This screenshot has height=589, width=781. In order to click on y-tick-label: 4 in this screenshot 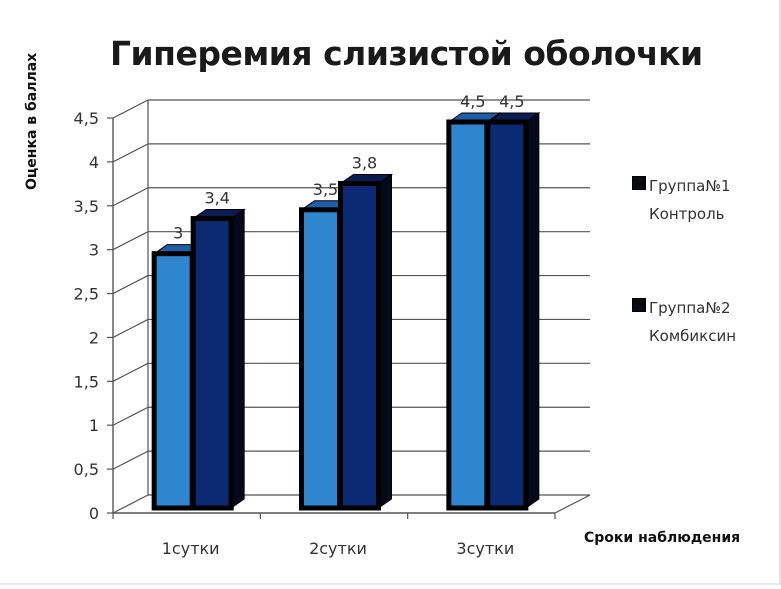, I will do `click(94, 162)`.